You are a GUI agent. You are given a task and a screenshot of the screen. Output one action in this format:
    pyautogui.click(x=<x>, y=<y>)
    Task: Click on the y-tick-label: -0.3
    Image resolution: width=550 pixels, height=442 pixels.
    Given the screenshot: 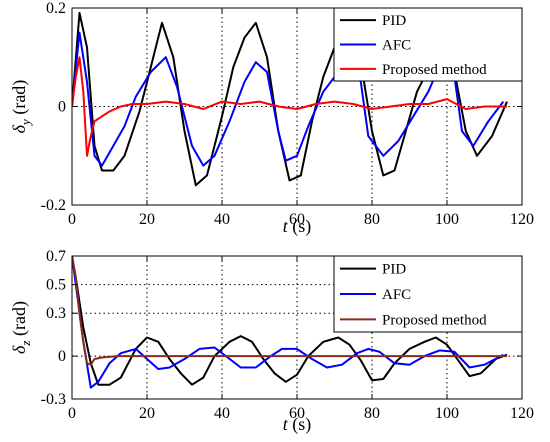 What is the action you would take?
    pyautogui.click(x=53, y=399)
    